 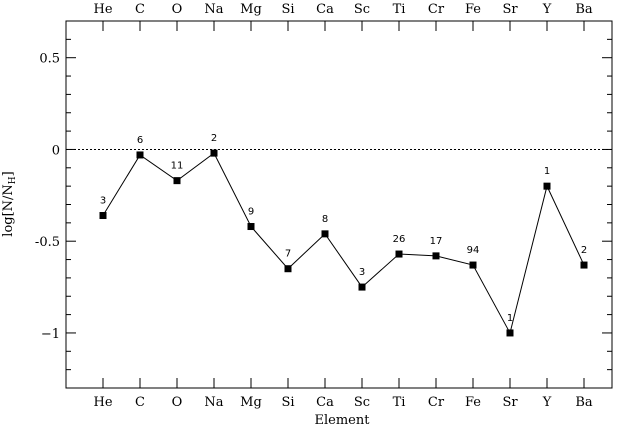 I want to click on data-count-label: 8, so click(x=325, y=219).